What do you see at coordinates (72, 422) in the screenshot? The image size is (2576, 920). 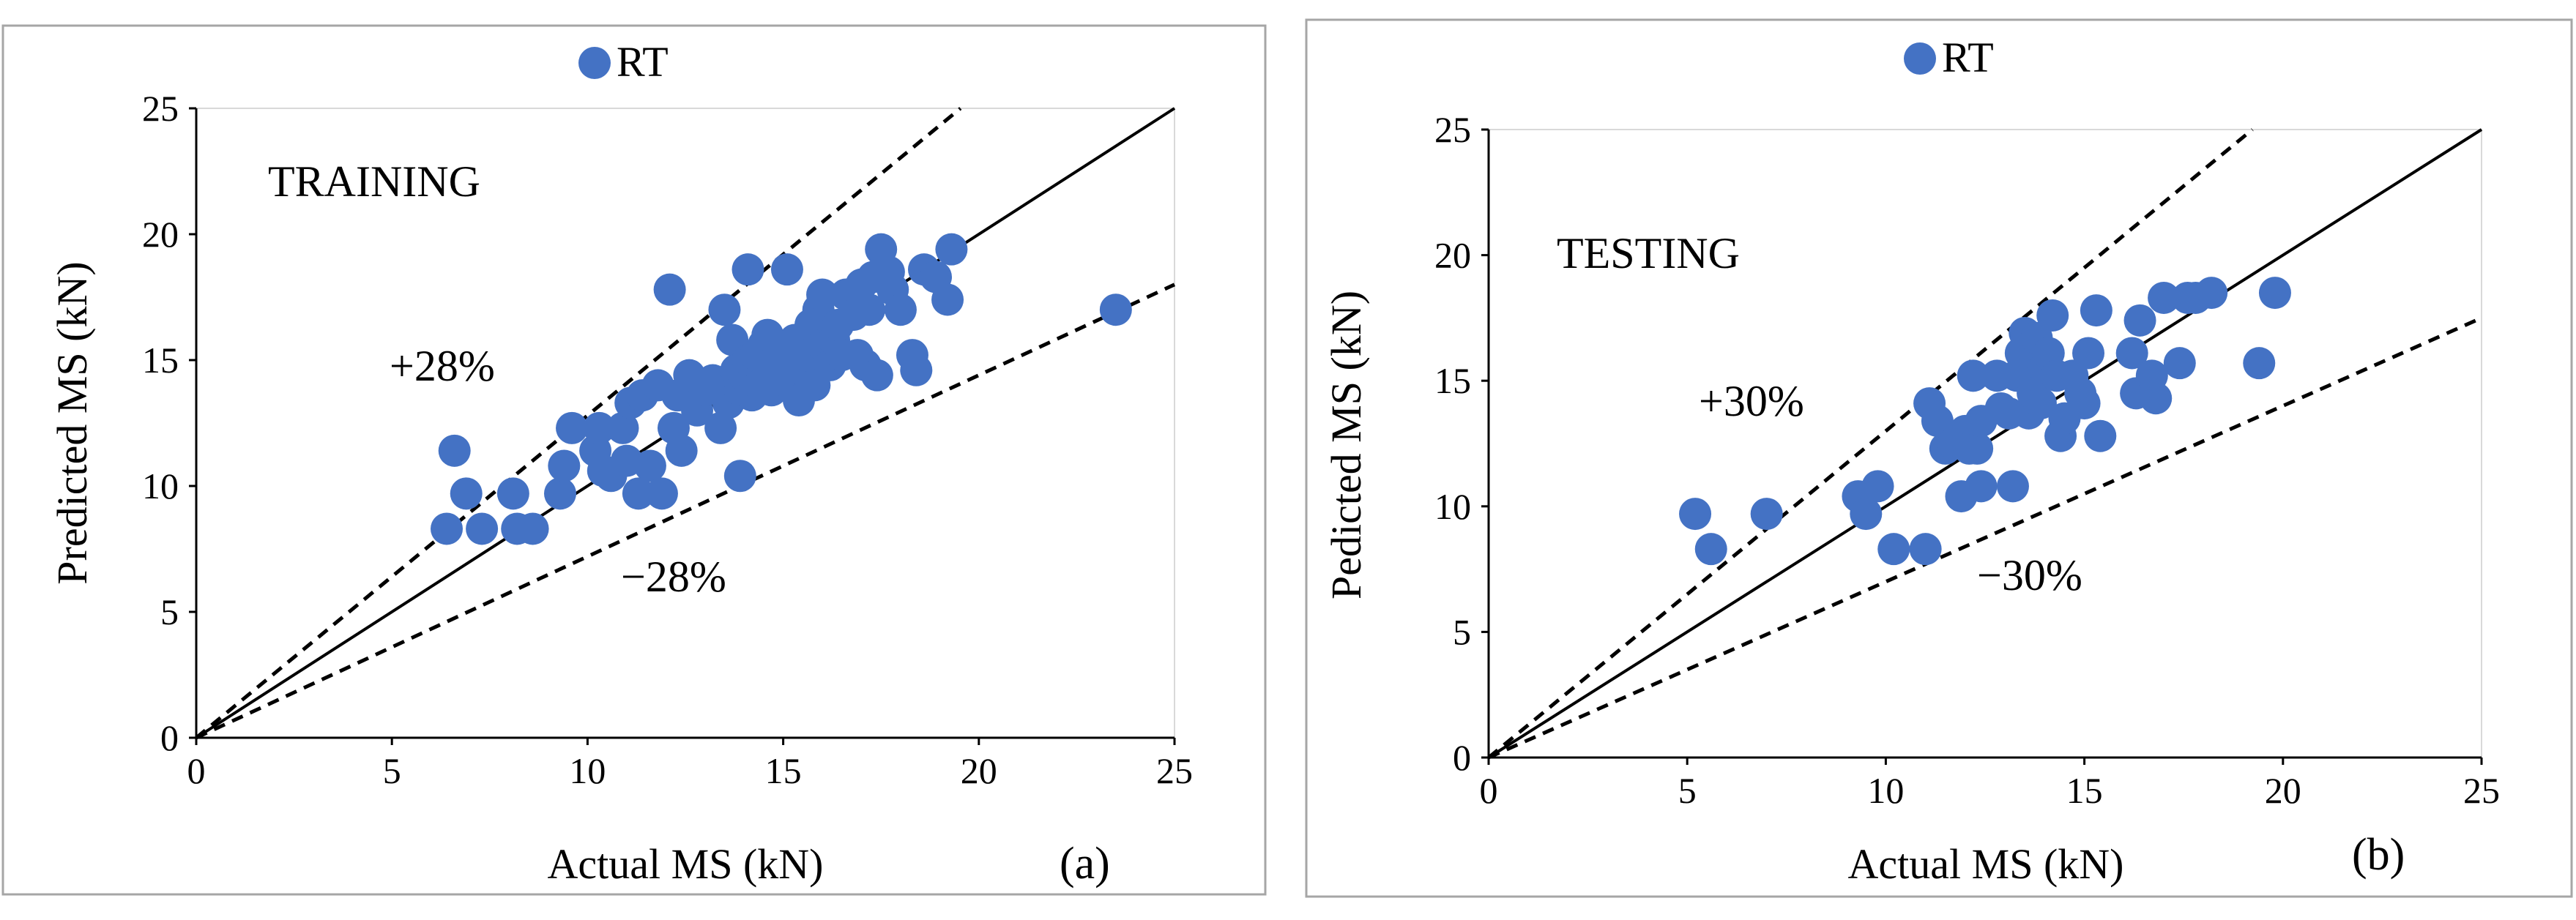 I see `y-axis-title: Predicted MS (kN)` at bounding box center [72, 422].